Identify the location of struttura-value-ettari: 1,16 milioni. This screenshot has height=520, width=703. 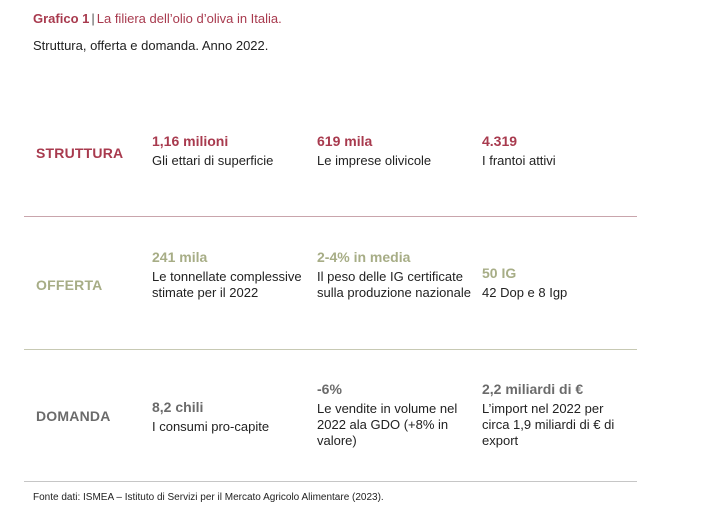
(190, 141).